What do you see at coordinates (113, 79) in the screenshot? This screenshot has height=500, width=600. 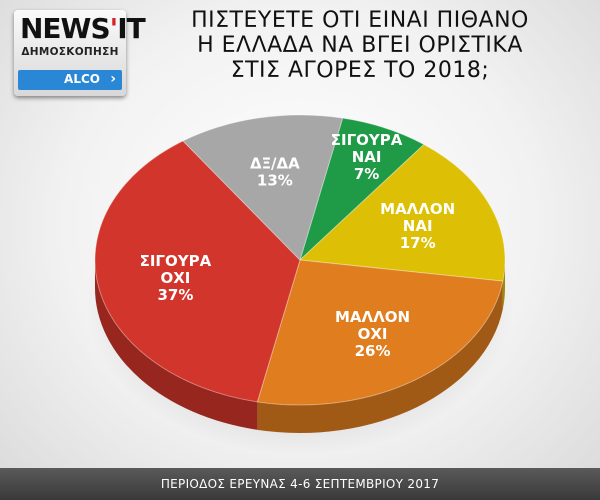 I see `chevron-right-icon: ›` at bounding box center [113, 79].